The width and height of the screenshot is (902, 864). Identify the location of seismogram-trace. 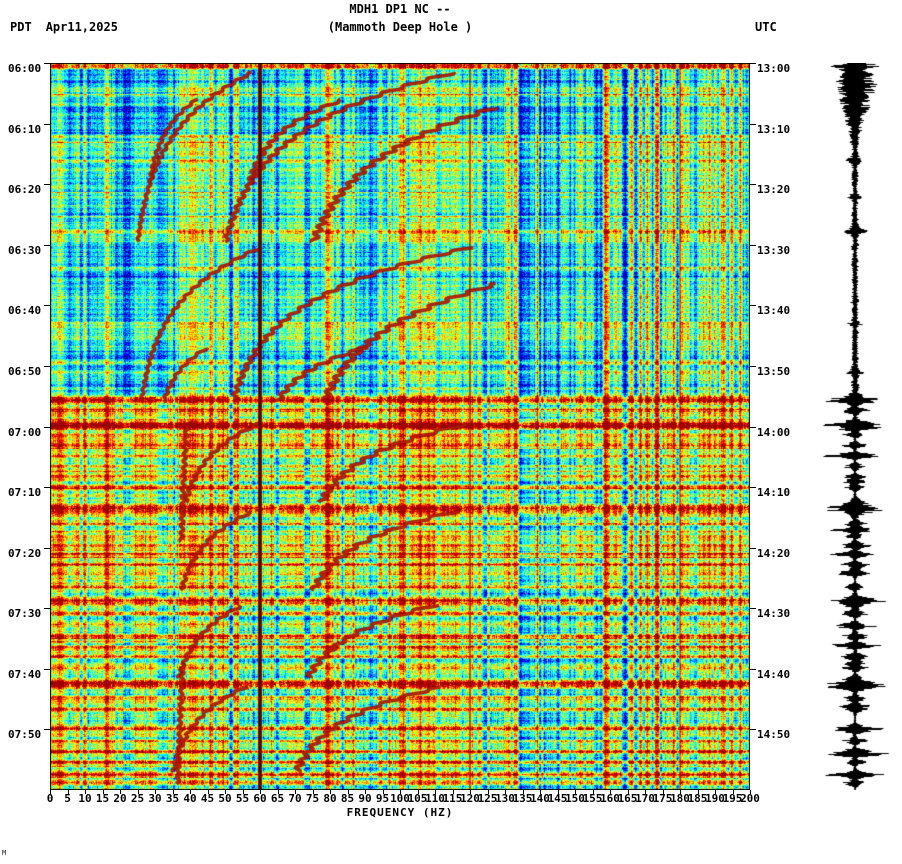
(855, 426).